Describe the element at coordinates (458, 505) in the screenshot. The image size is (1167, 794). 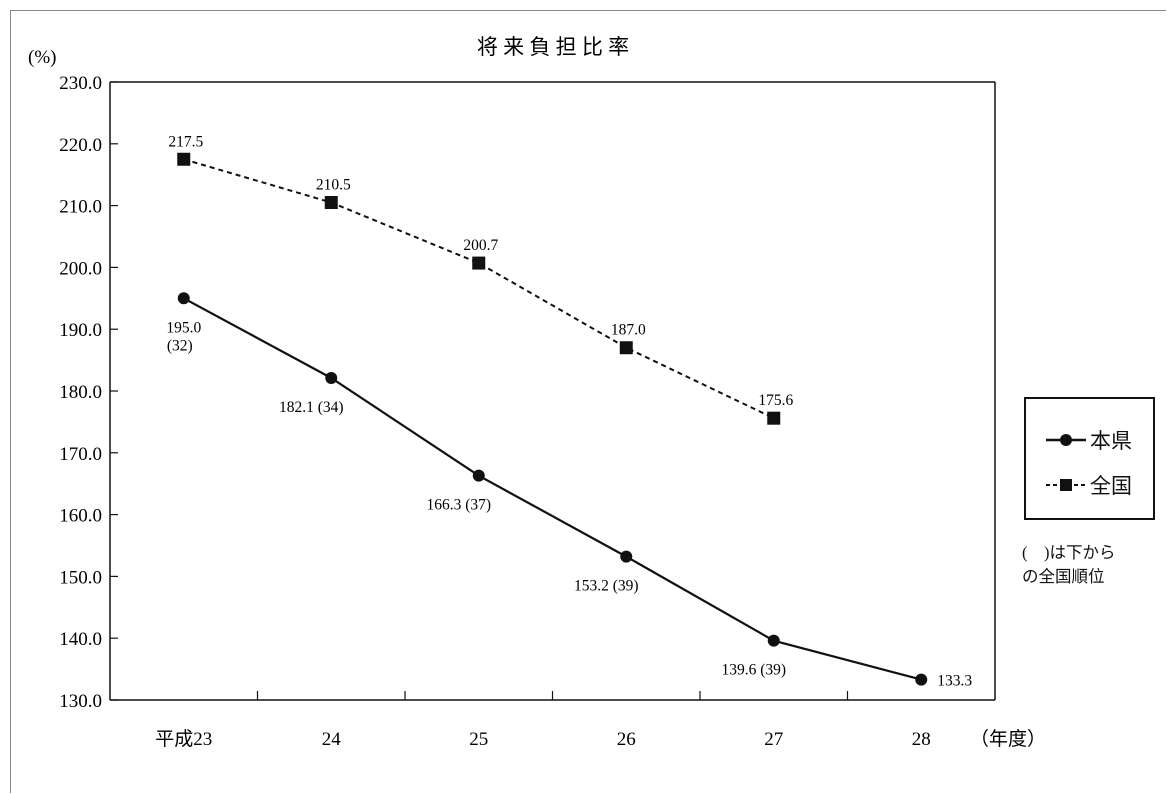
I see `data-label-honken-2: 166.3 (37)` at that location.